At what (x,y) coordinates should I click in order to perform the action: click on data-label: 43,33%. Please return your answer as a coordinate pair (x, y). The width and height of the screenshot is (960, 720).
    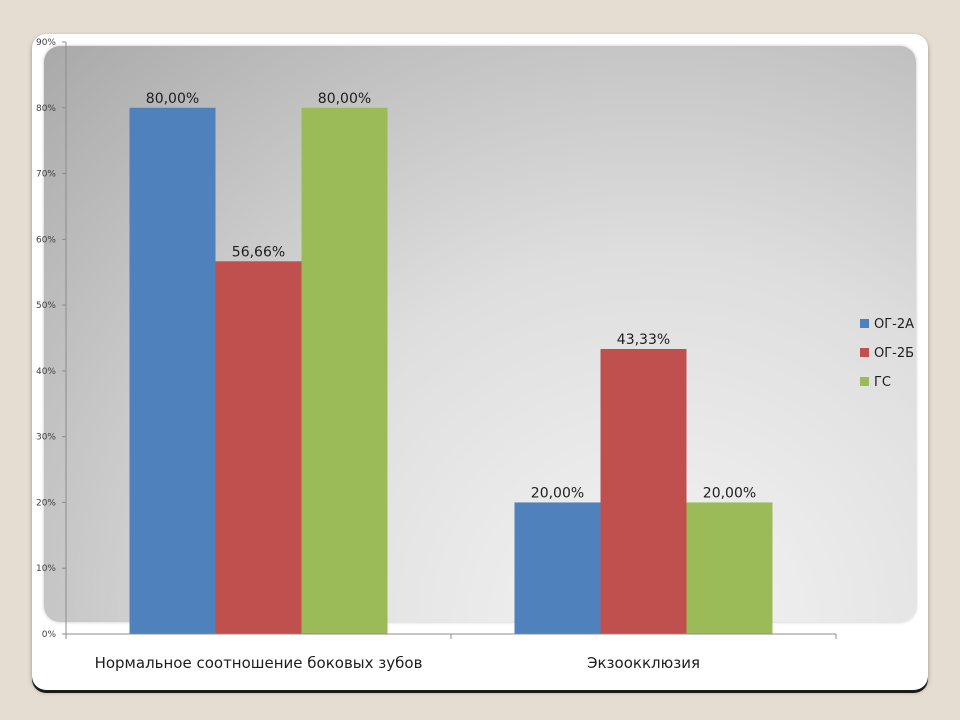
    Looking at the image, I should click on (643, 340).